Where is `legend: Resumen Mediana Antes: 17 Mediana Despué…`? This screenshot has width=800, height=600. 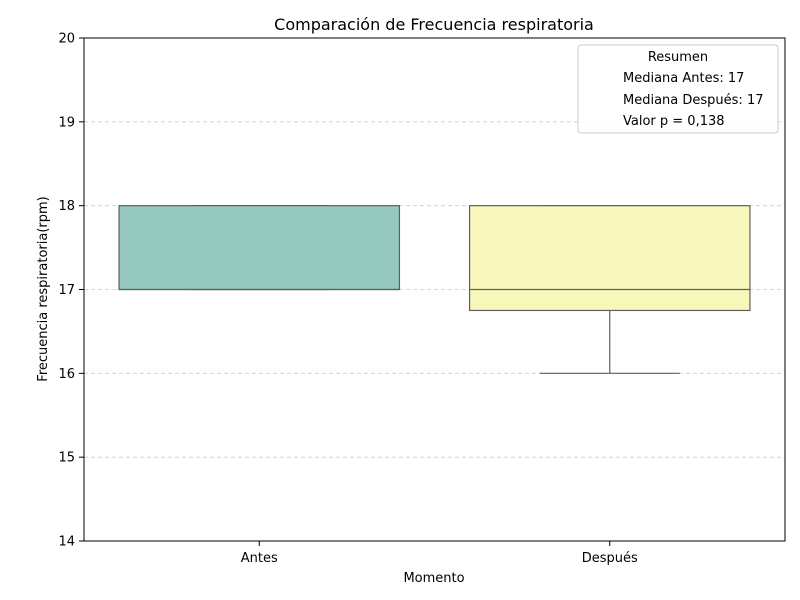 legend: Resumen Mediana Antes: 17 Mediana Despué… is located at coordinates (678, 89).